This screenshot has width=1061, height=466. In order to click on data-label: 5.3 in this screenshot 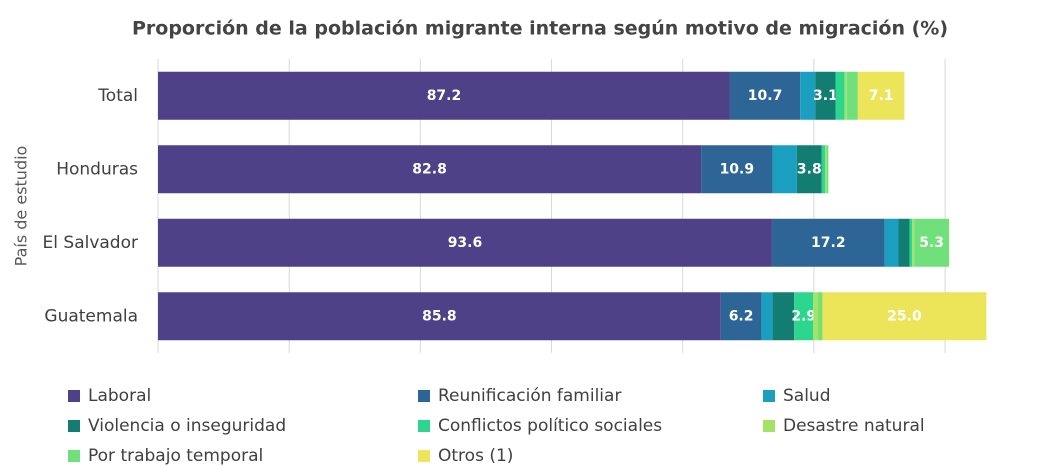, I will do `click(931, 243)`.